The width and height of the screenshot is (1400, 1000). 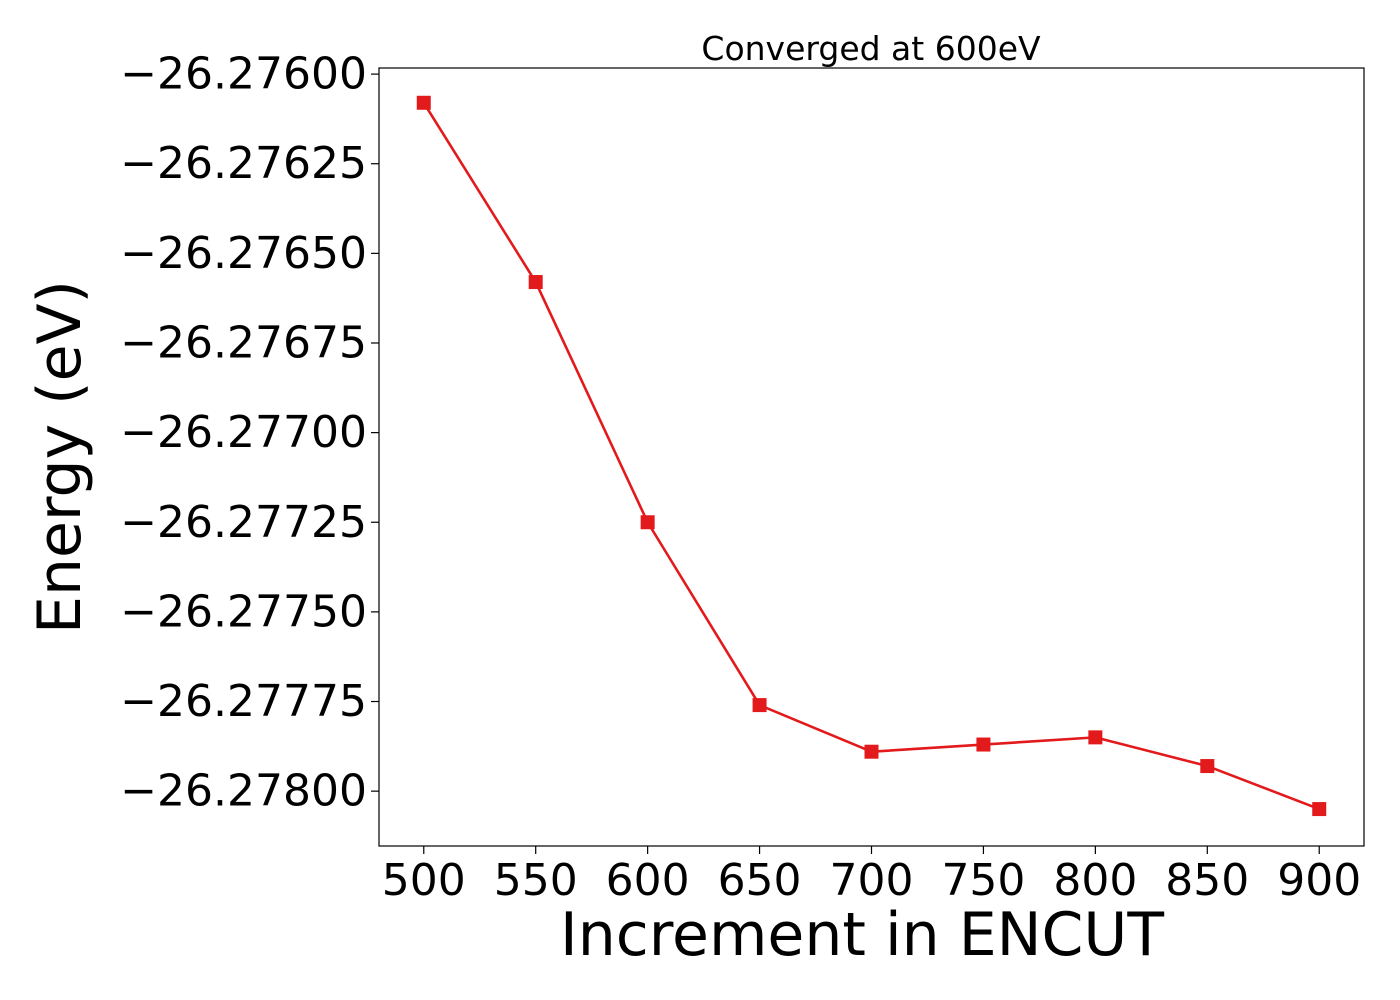 What do you see at coordinates (536, 880) in the screenshot?
I see `x-tick-label: 550` at bounding box center [536, 880].